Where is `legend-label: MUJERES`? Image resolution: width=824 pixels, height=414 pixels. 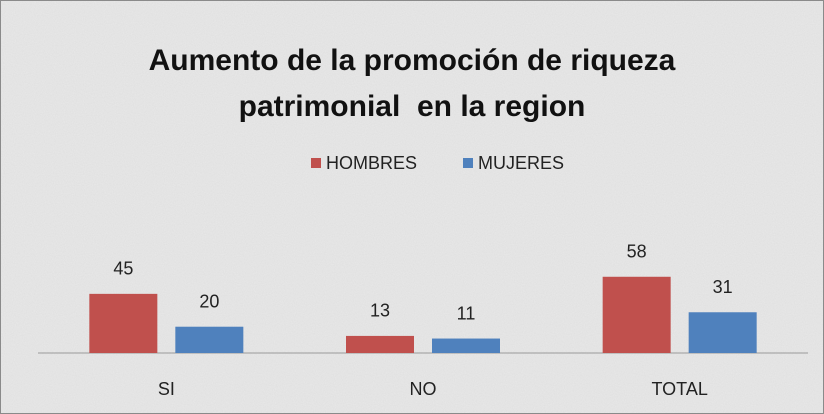
legend-label: MUJERES is located at coordinates (521, 163).